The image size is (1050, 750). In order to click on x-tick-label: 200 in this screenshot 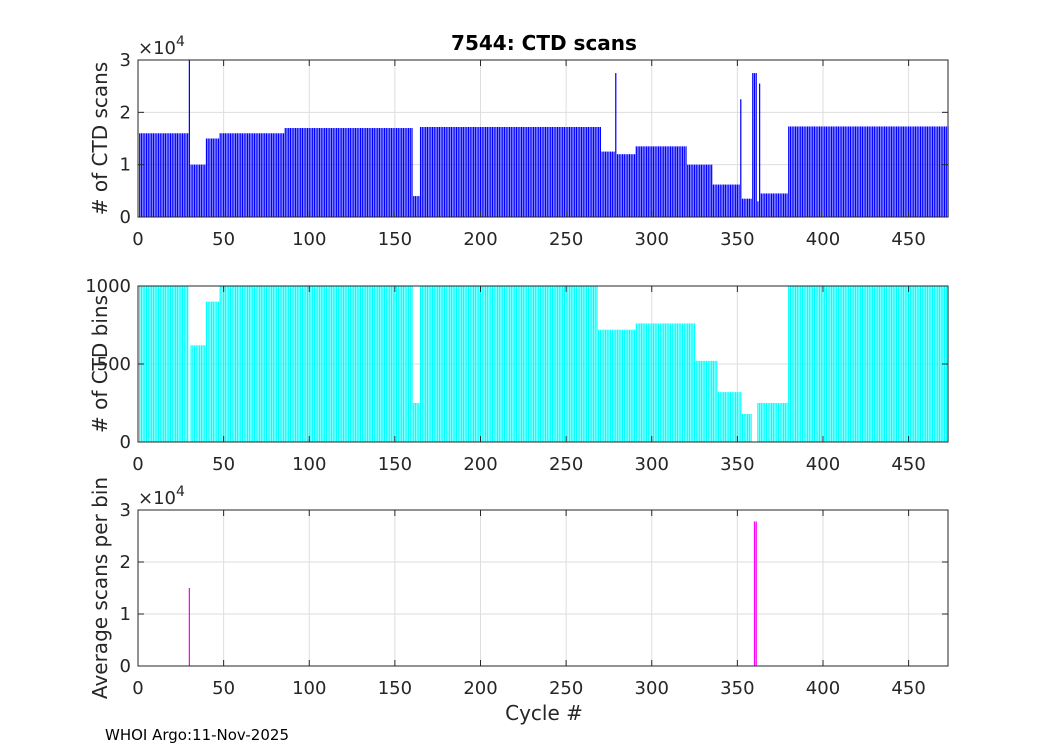, I will do `click(480, 688)`.